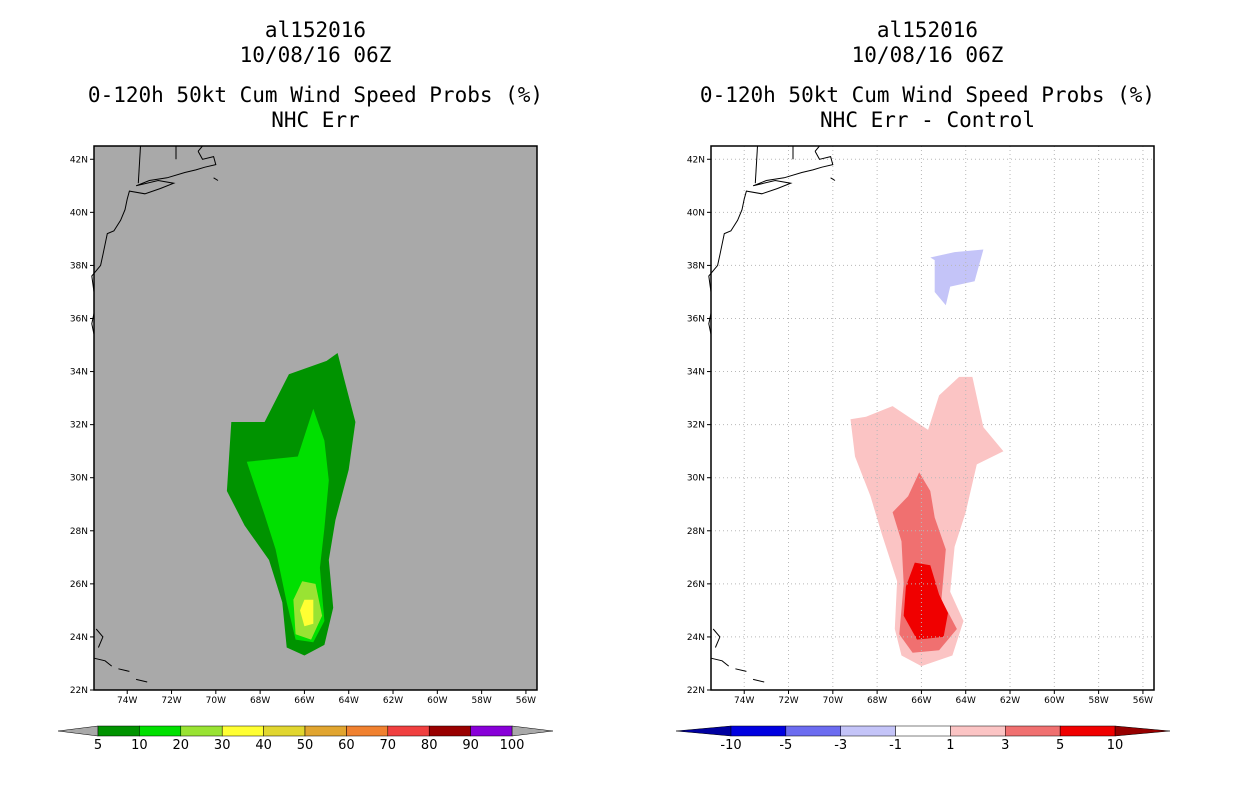  I want to click on x-tick-label: 60W, so click(1054, 701).